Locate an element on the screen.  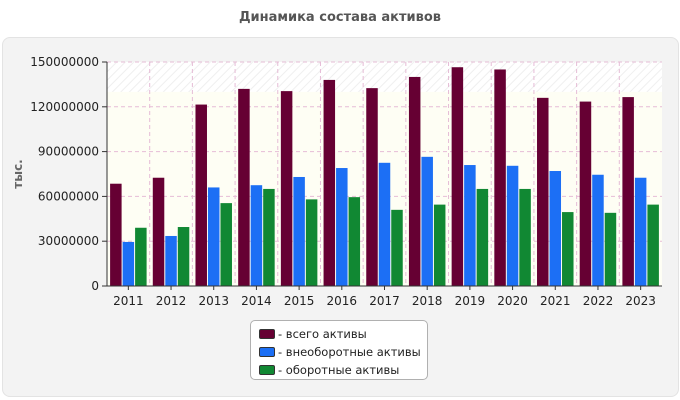
legend-item-total-assets: - всего активы is located at coordinates (339, 334).